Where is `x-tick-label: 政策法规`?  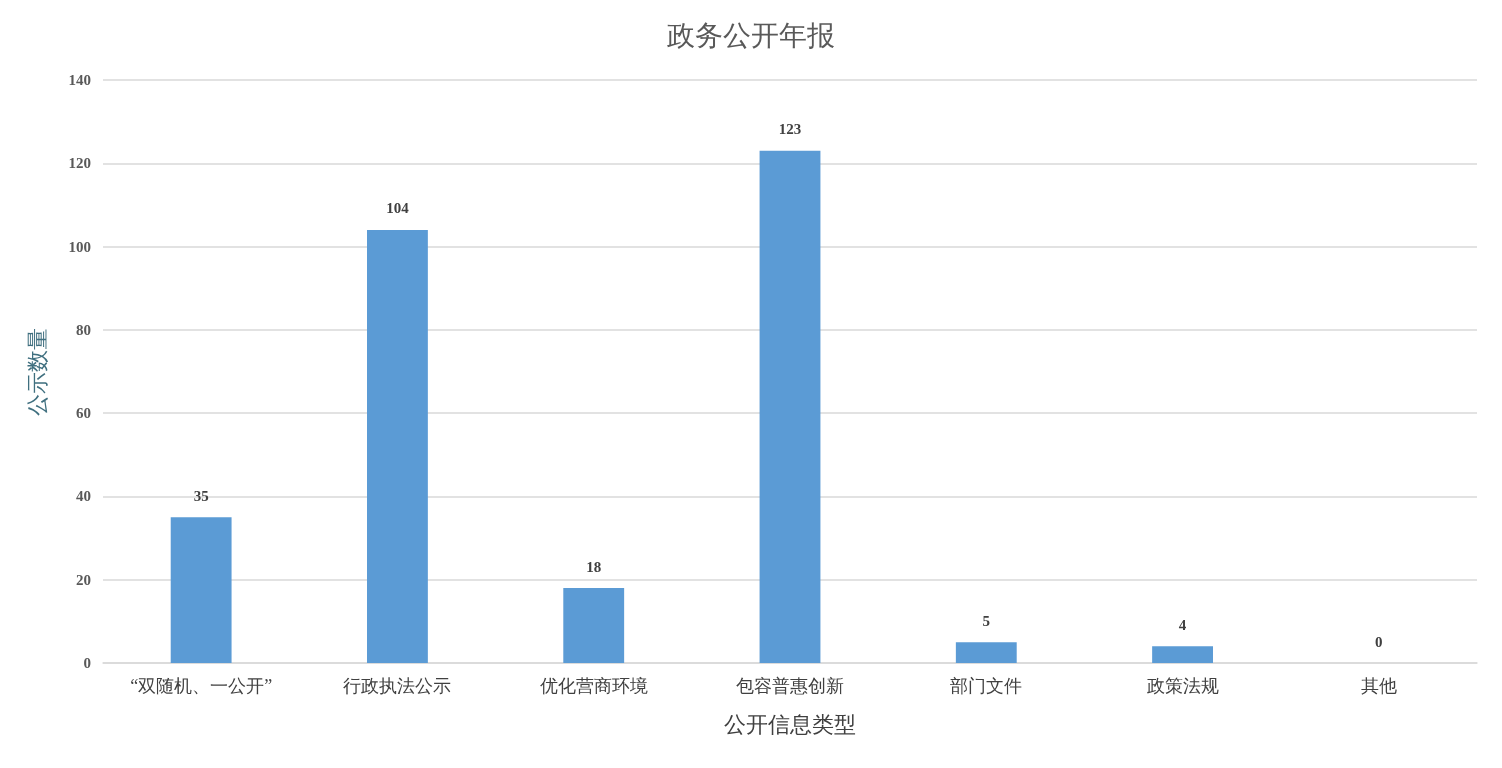 x-tick-label: 政策法规 is located at coordinates (1182, 686).